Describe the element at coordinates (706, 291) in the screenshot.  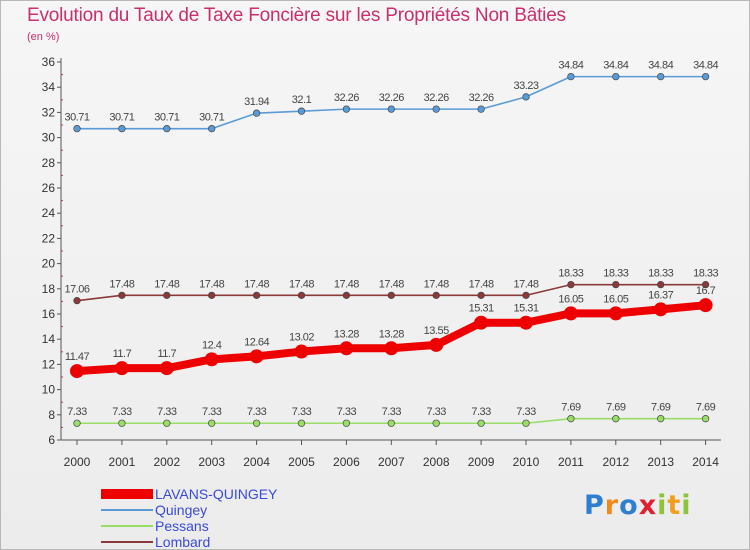
I see `data-label-lavans-quingey: 16.7` at that location.